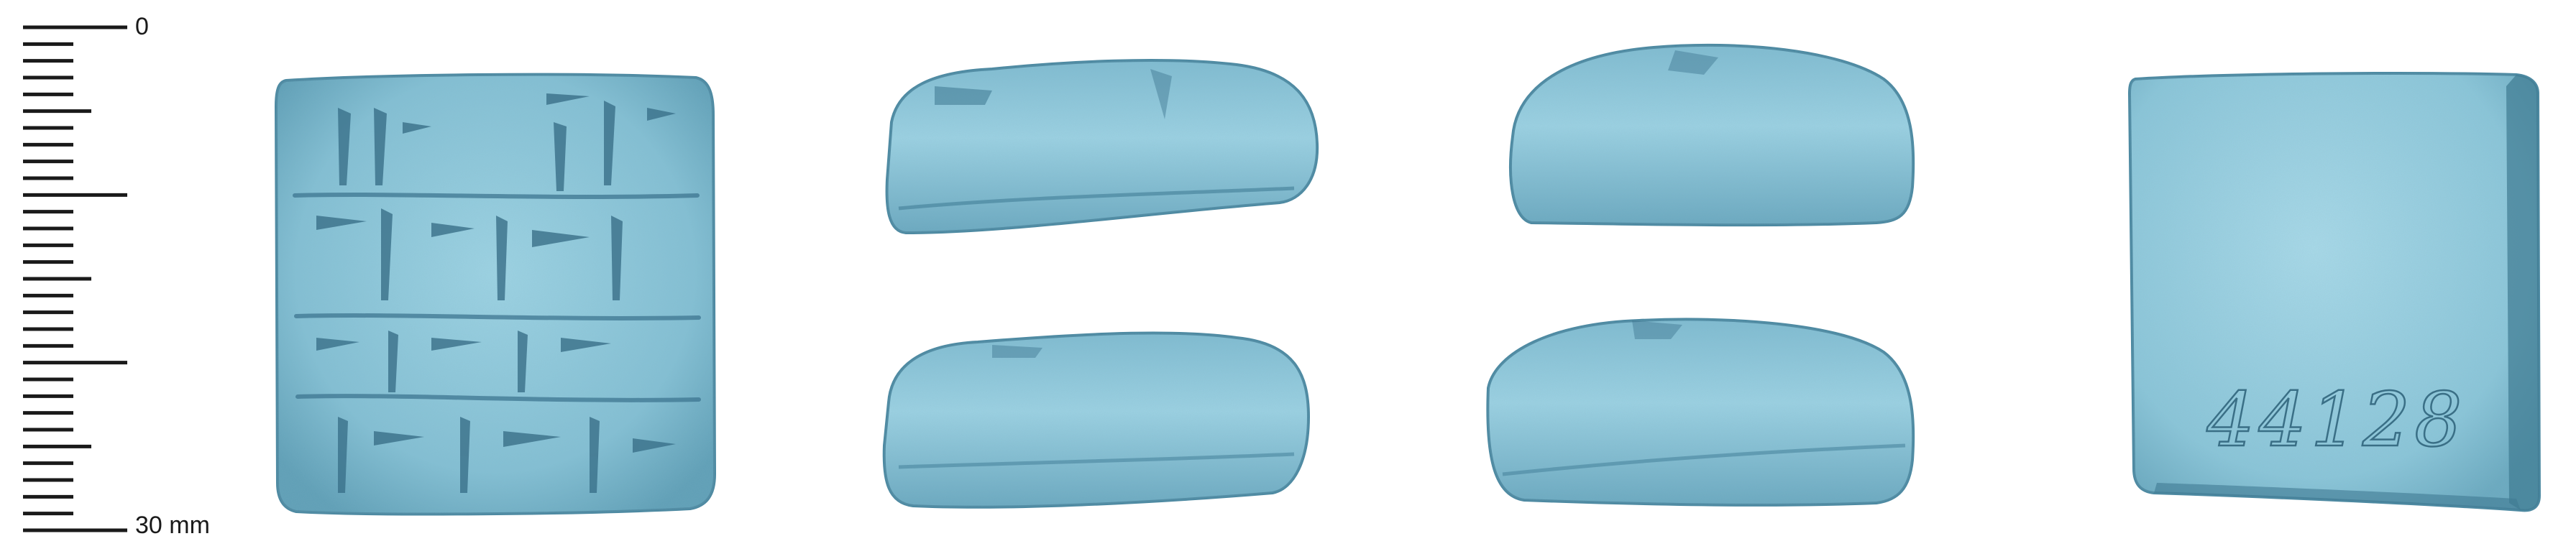 This screenshot has width=2576, height=554. Describe the element at coordinates (142, 26) in the screenshot. I see `scale-label-top: 0` at that location.